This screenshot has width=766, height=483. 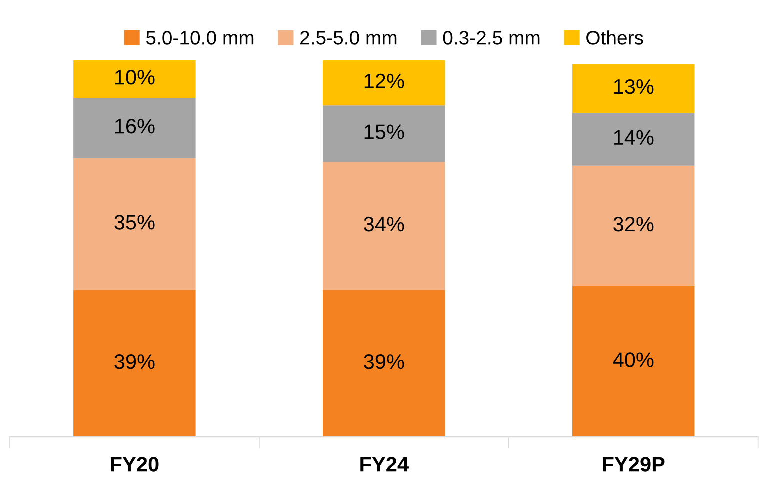 I want to click on data-label: 16%, so click(x=135, y=126).